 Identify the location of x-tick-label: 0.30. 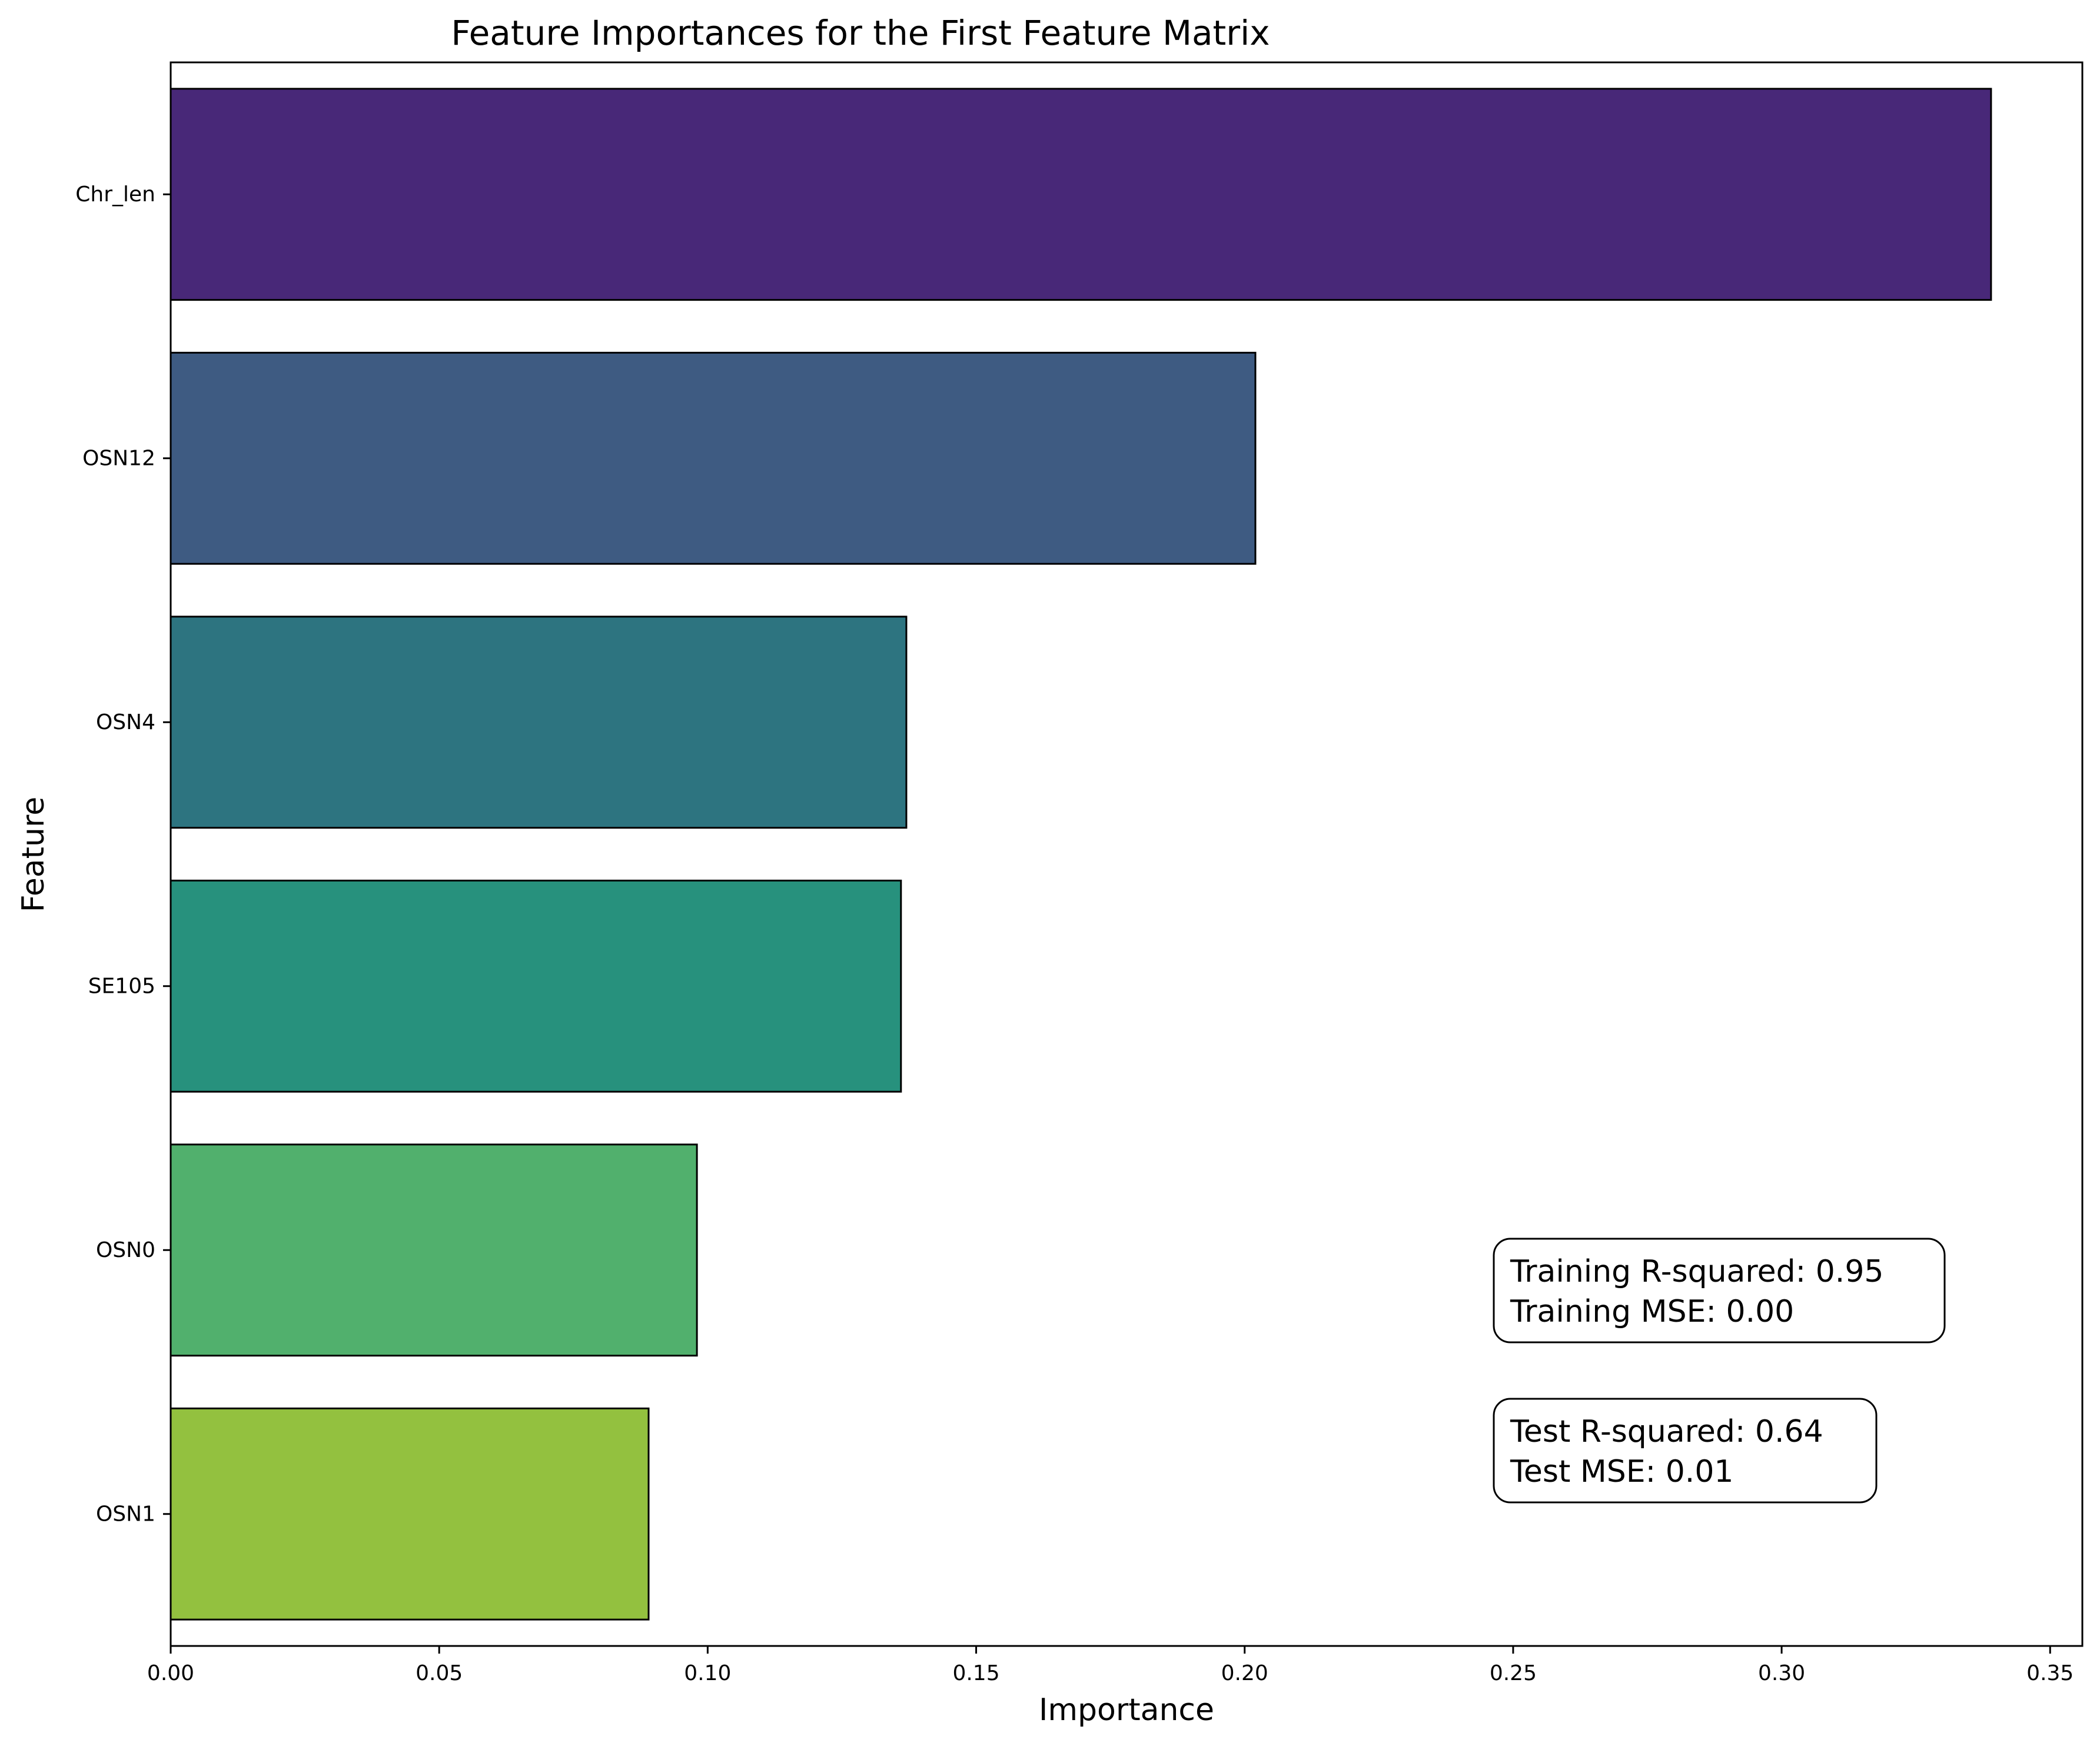
(1781, 1673).